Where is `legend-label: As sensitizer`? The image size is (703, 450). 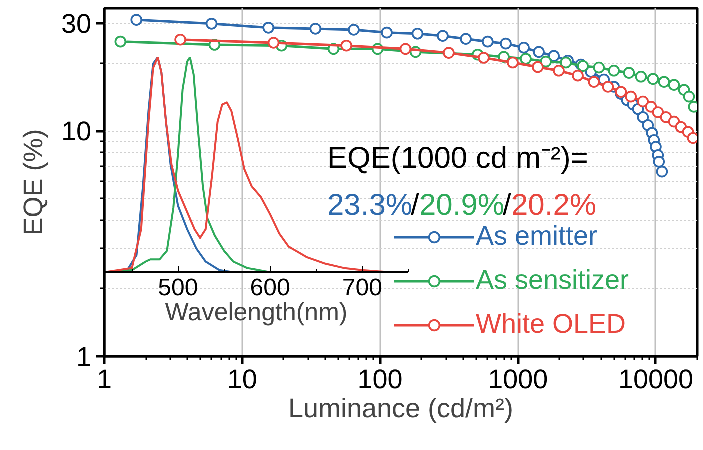
legend-label: As sensitizer is located at coordinates (553, 280).